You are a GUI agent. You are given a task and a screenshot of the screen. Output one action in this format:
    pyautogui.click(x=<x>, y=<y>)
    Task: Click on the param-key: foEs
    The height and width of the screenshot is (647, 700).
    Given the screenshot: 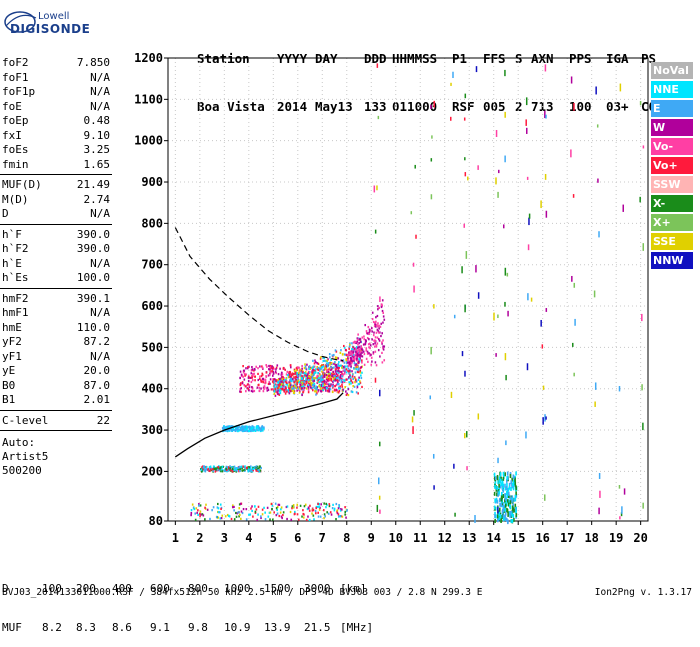 What is the action you would take?
    pyautogui.click(x=15, y=149)
    